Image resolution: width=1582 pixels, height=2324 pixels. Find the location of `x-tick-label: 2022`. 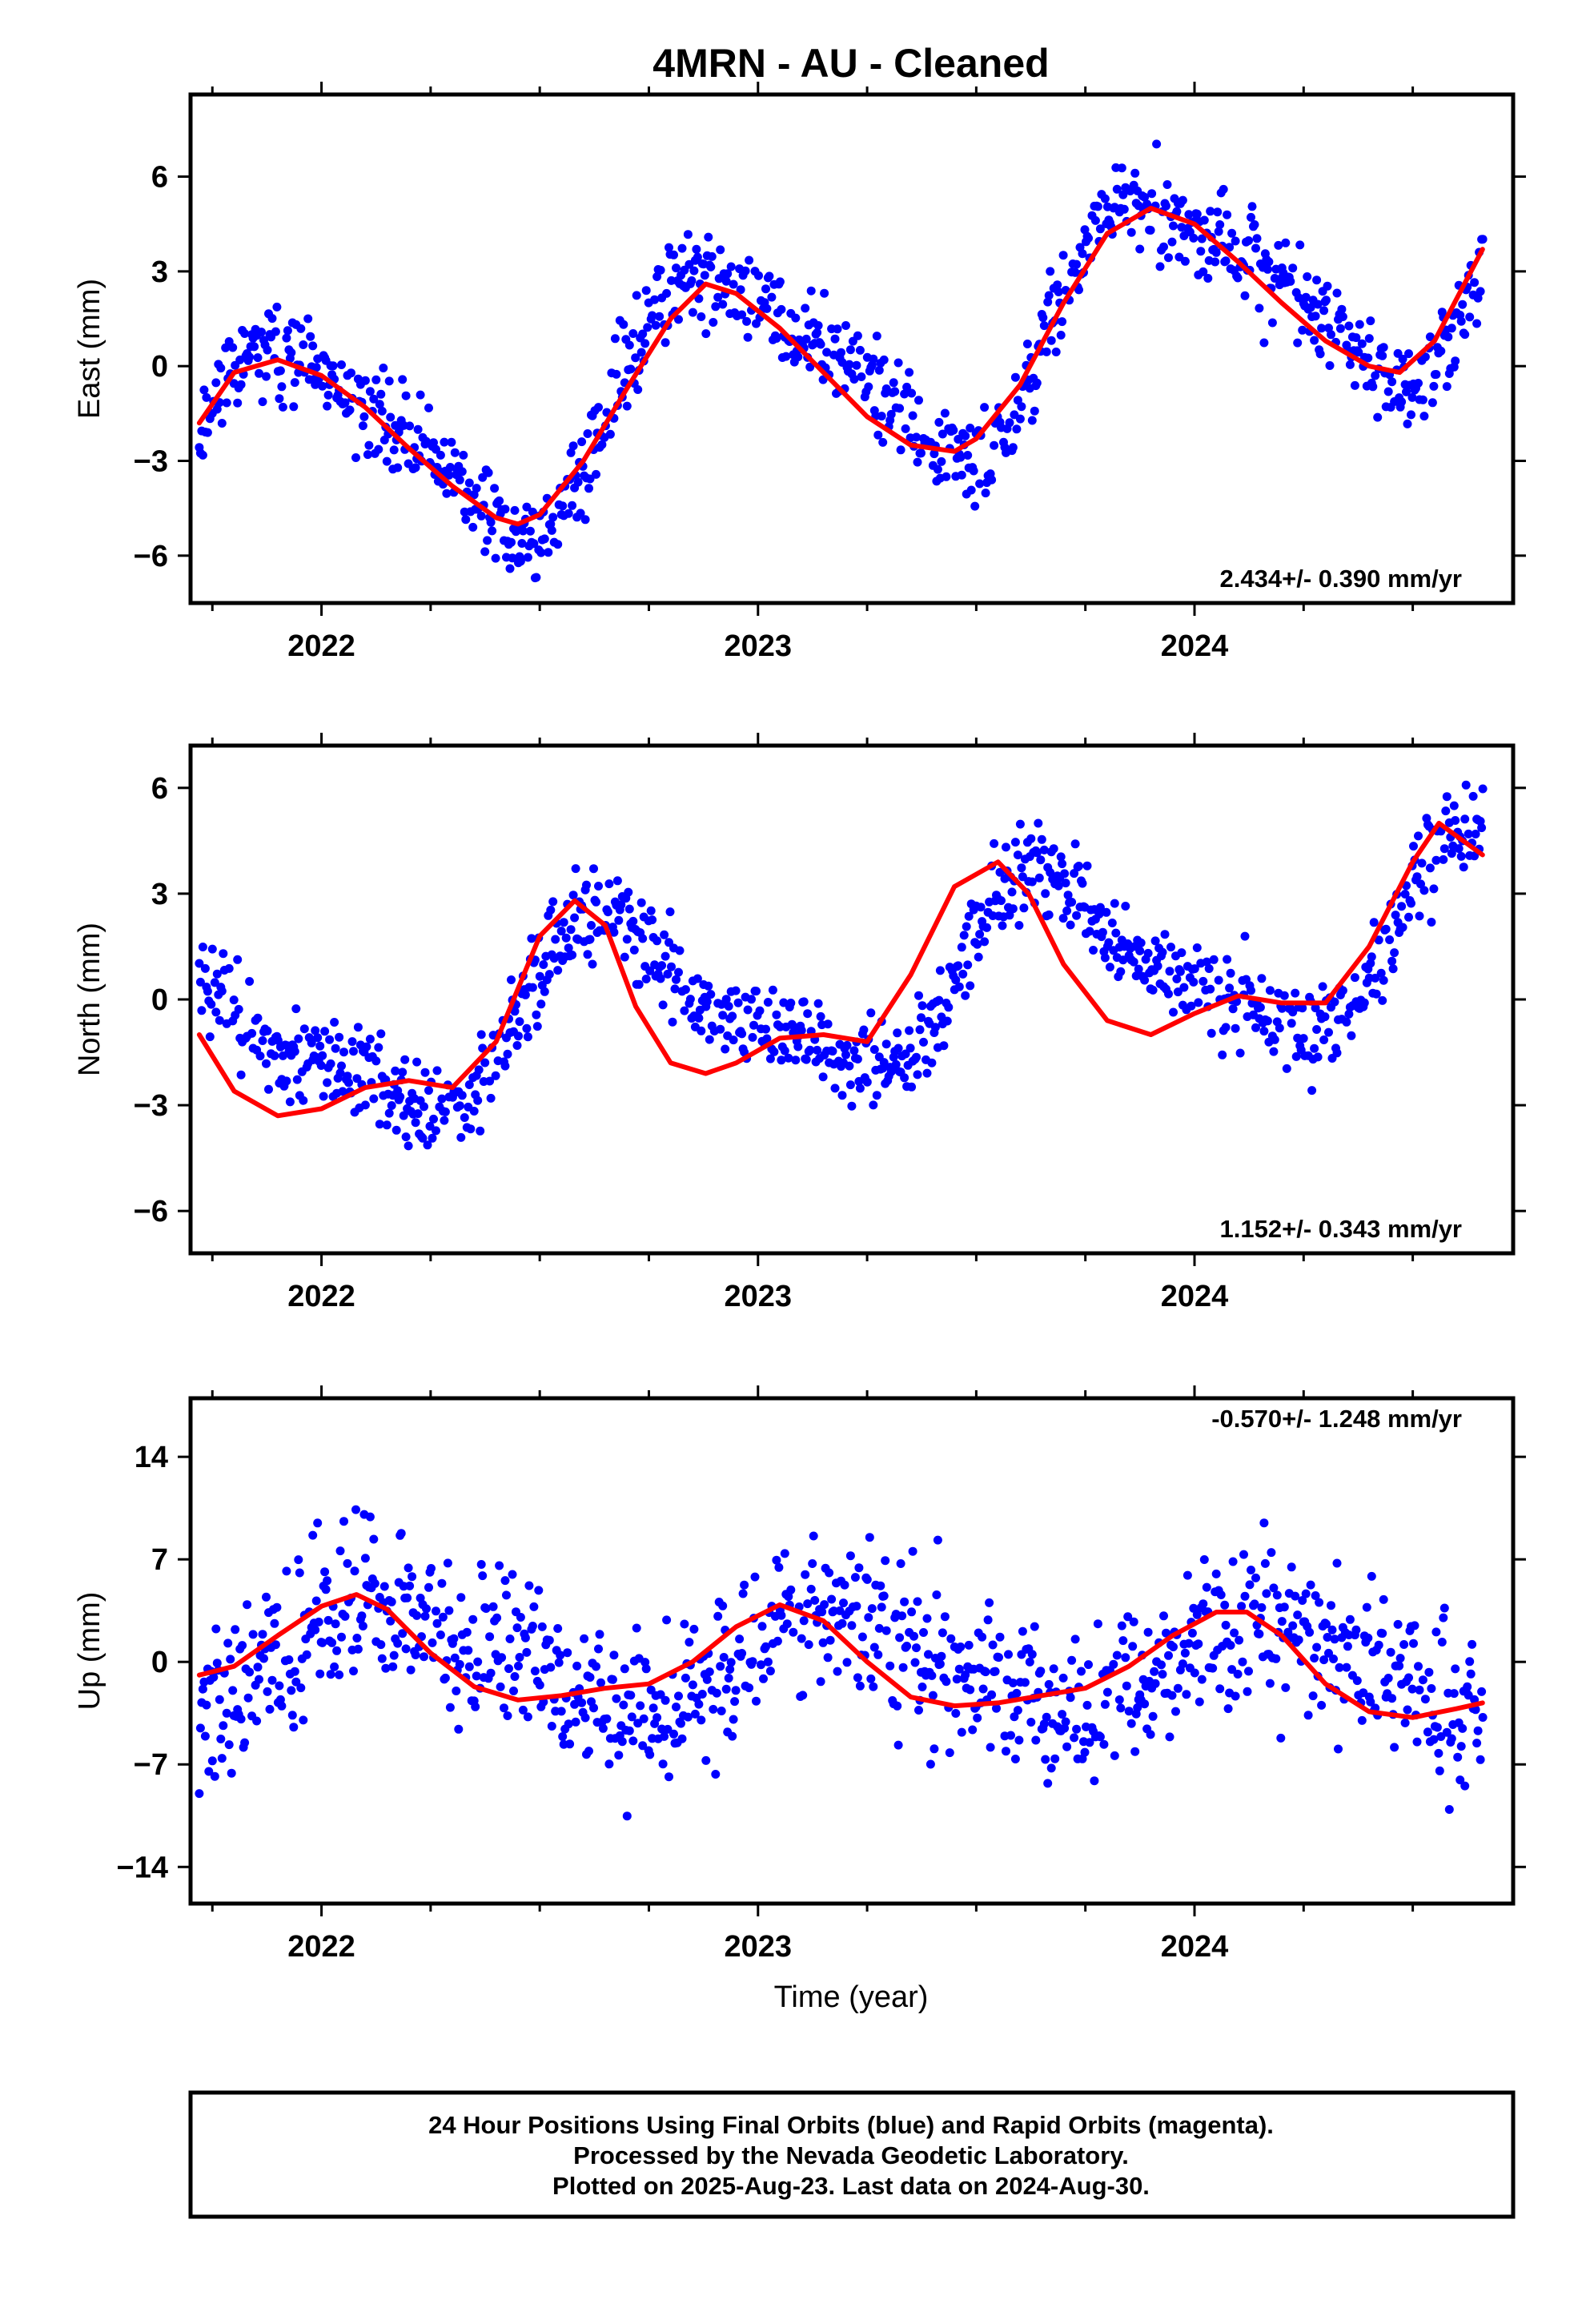

x-tick-label: 2022 is located at coordinates (321, 646).